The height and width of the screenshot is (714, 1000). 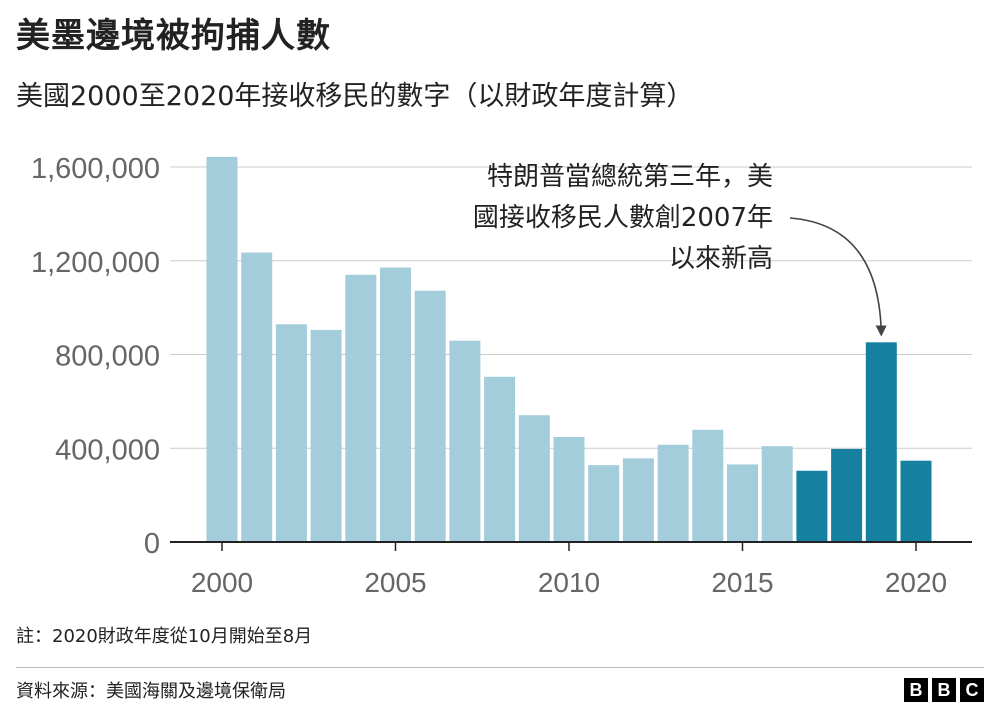 What do you see at coordinates (173, 36) in the screenshot?
I see `chart-title: 美墨邊境被拘捕人數` at bounding box center [173, 36].